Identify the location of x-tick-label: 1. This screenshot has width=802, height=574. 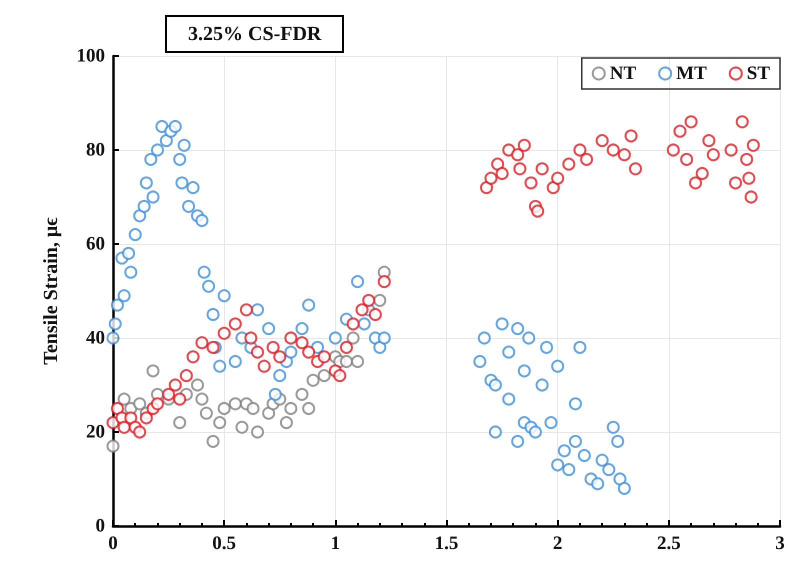
(335, 543).